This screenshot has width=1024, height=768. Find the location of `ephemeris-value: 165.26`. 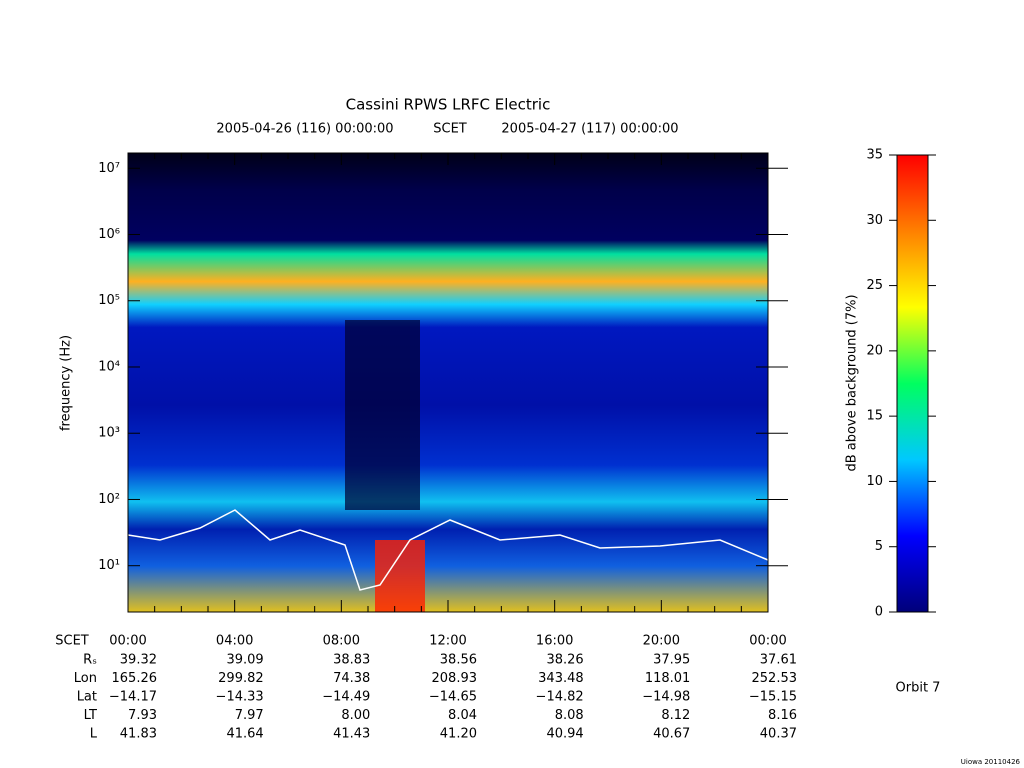

ephemeris-value: 165.26 is located at coordinates (135, 678).